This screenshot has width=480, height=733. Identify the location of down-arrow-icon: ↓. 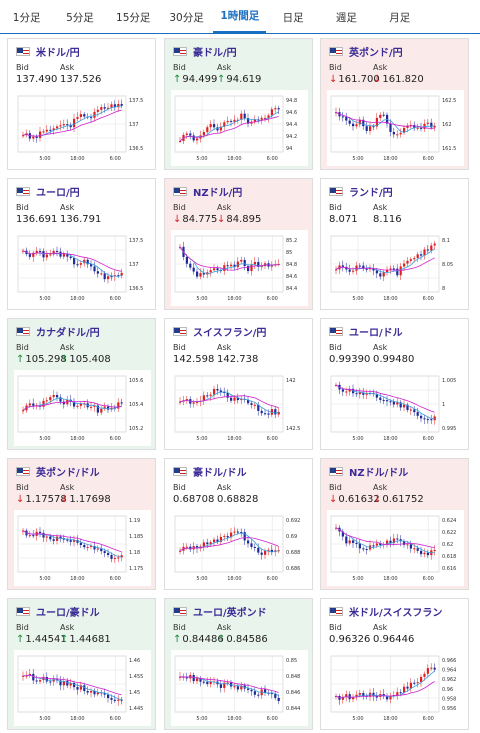
(20, 499).